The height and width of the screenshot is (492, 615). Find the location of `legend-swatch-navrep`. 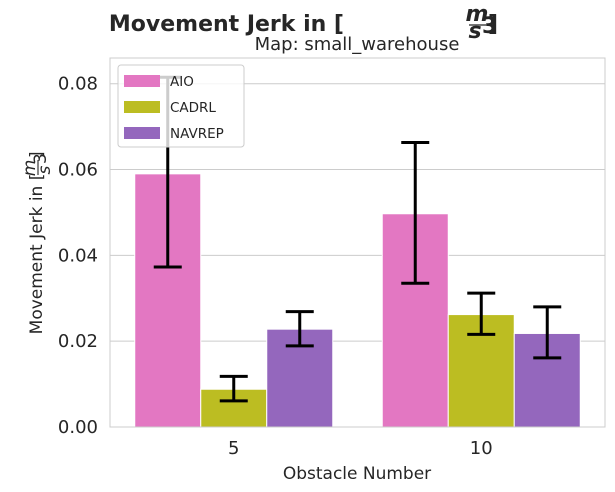

legend-swatch-navrep is located at coordinates (142, 133).